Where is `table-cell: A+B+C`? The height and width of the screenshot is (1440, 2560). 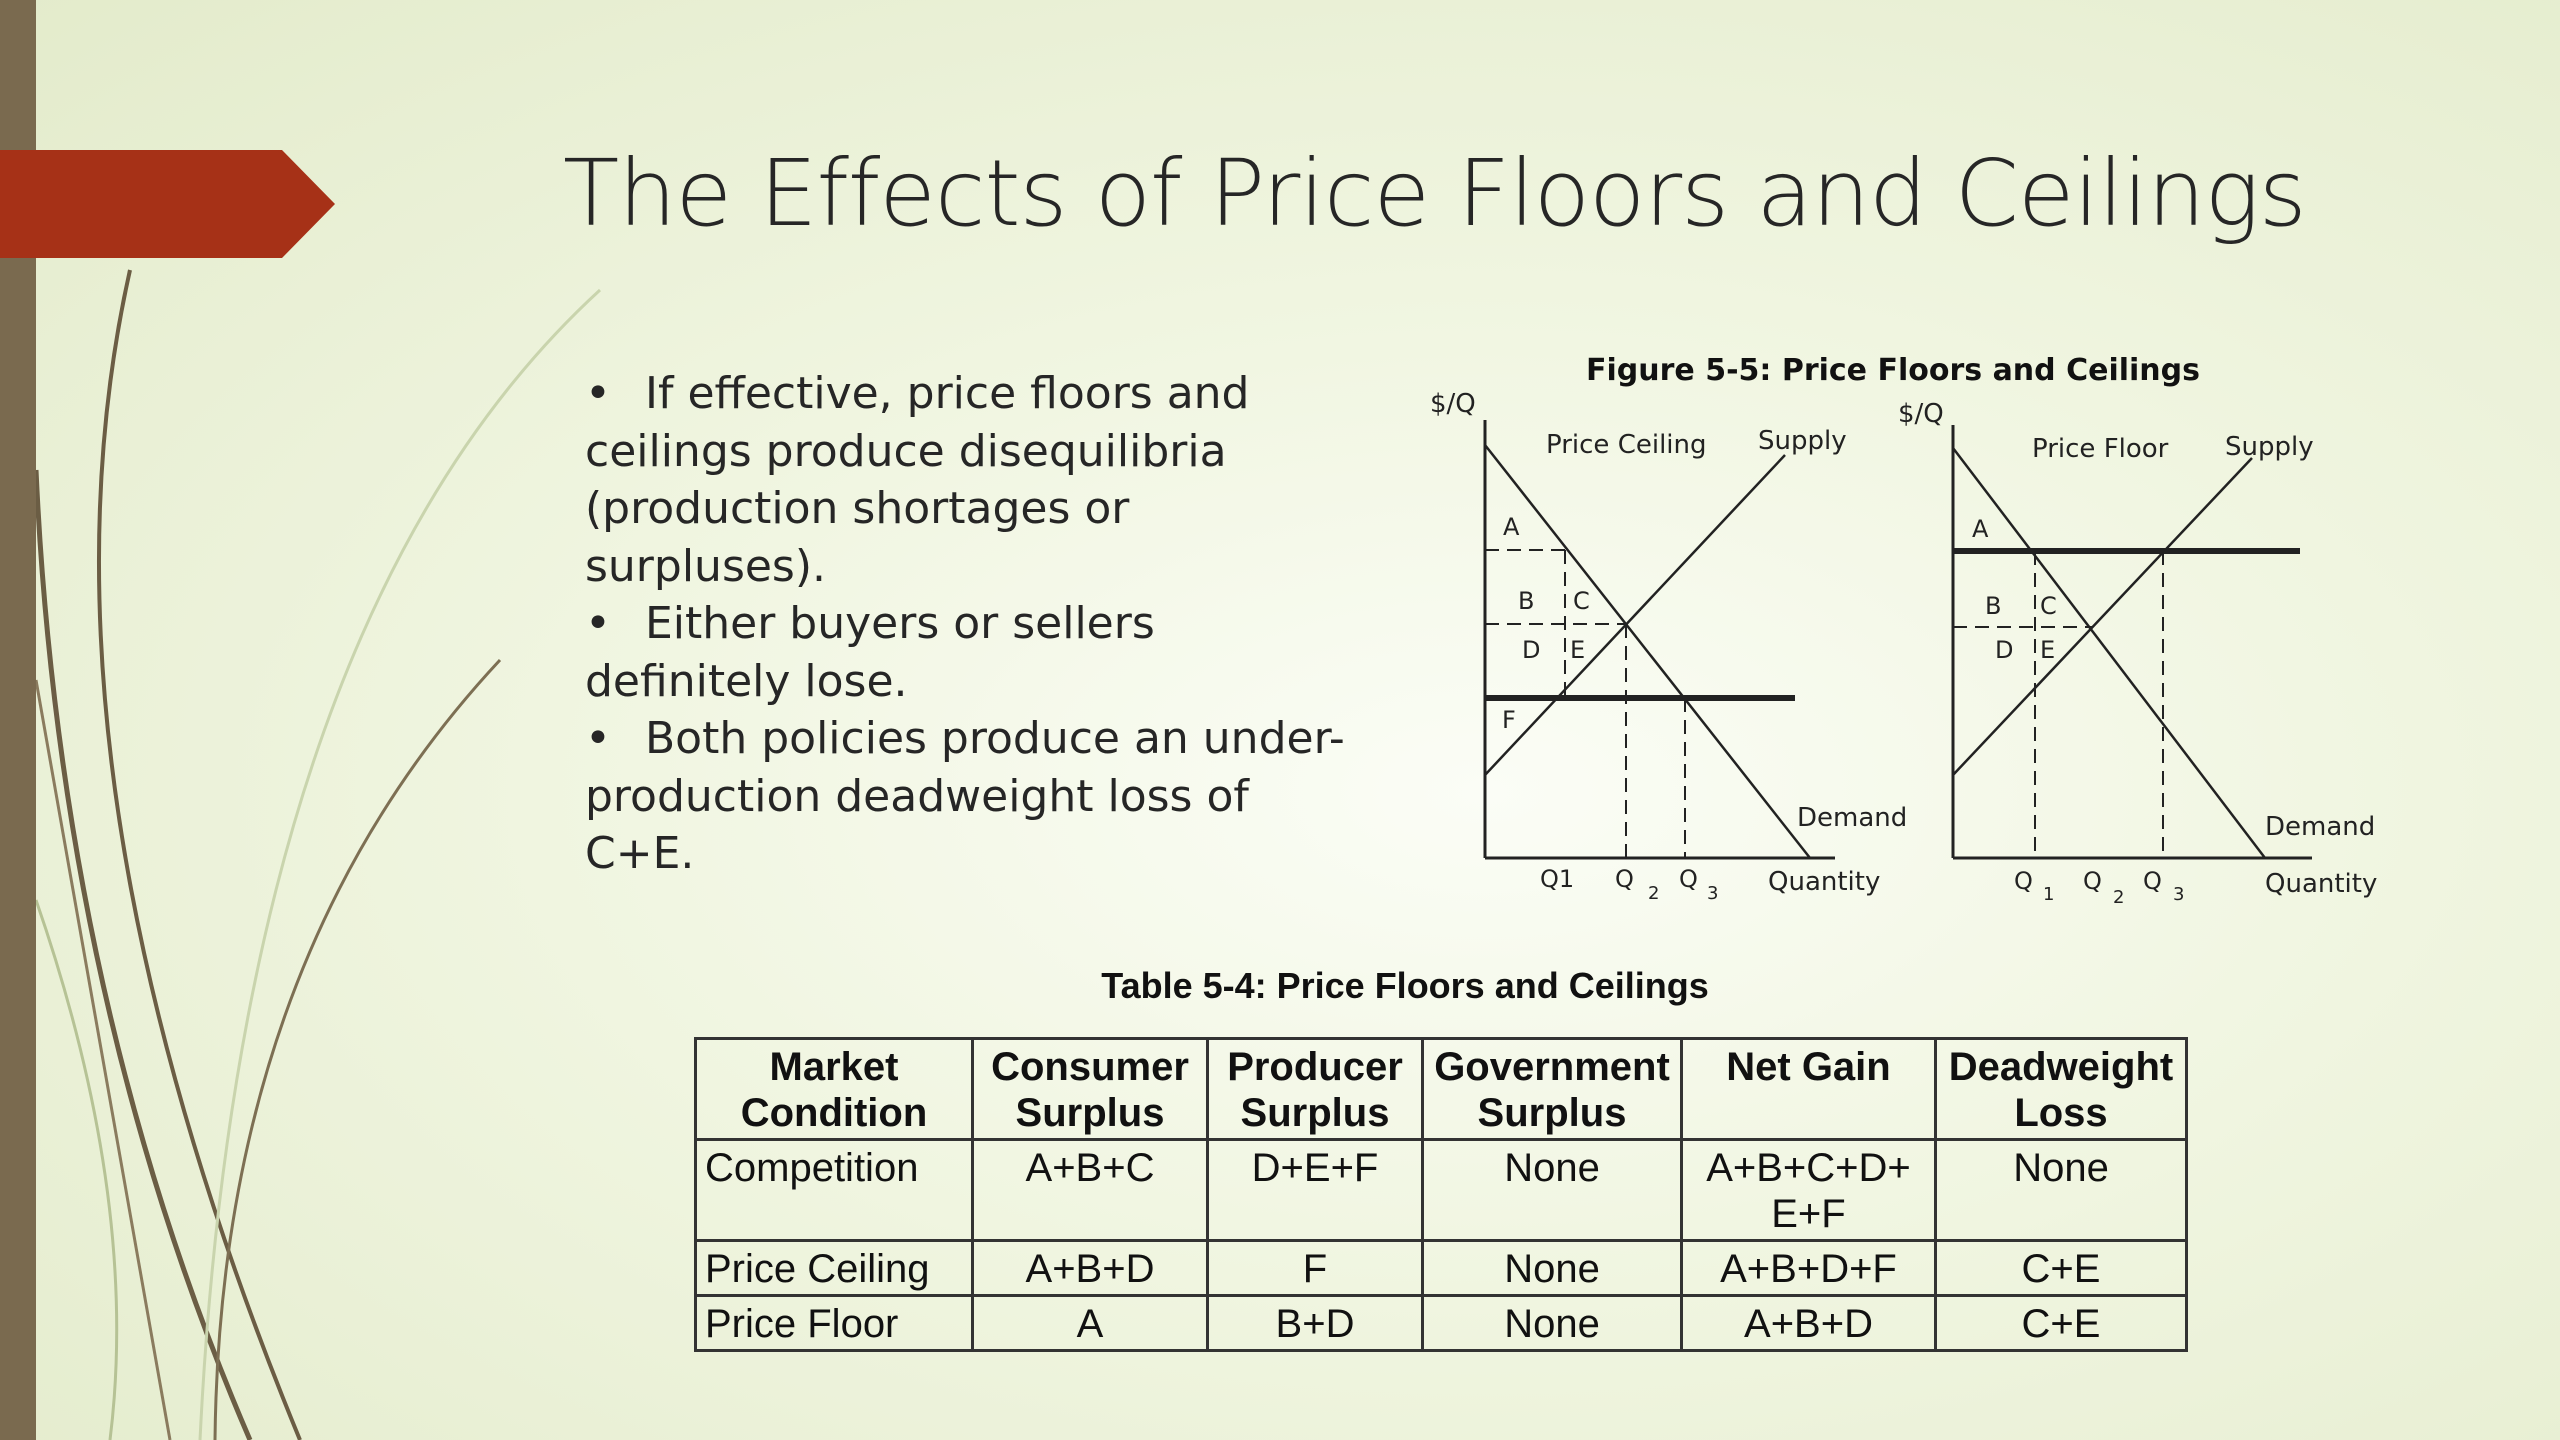 table-cell: A+B+C is located at coordinates (1090, 1190).